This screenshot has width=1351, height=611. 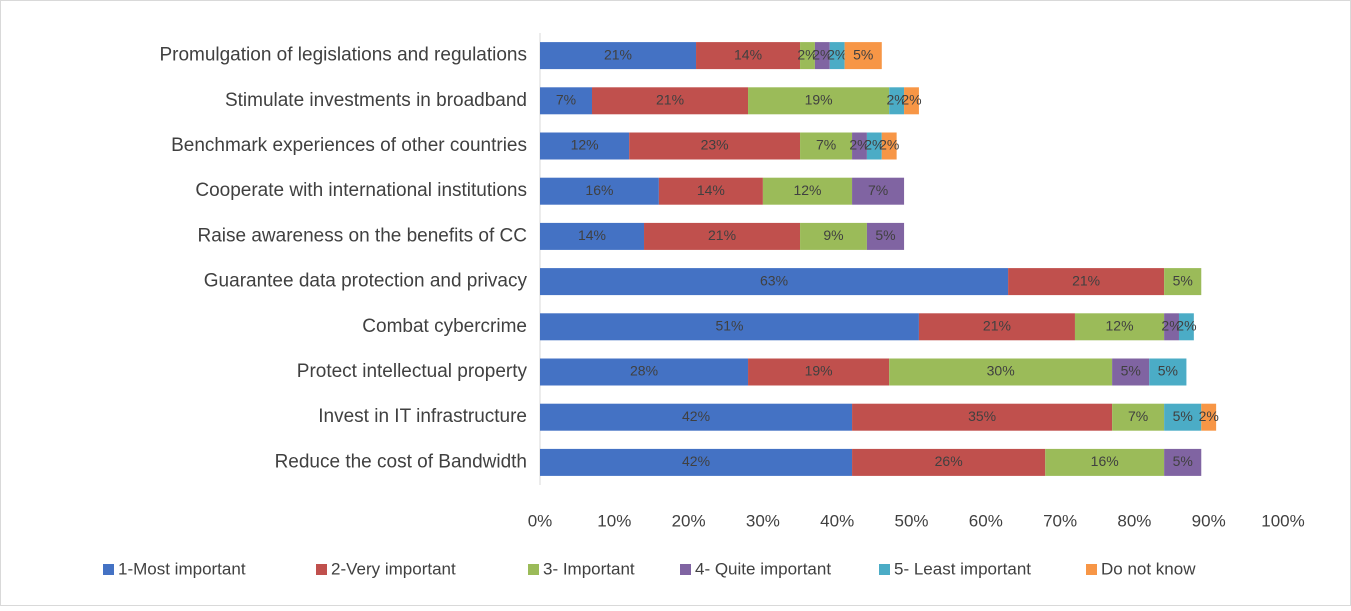 I want to click on data-label: 28%, so click(x=644, y=371).